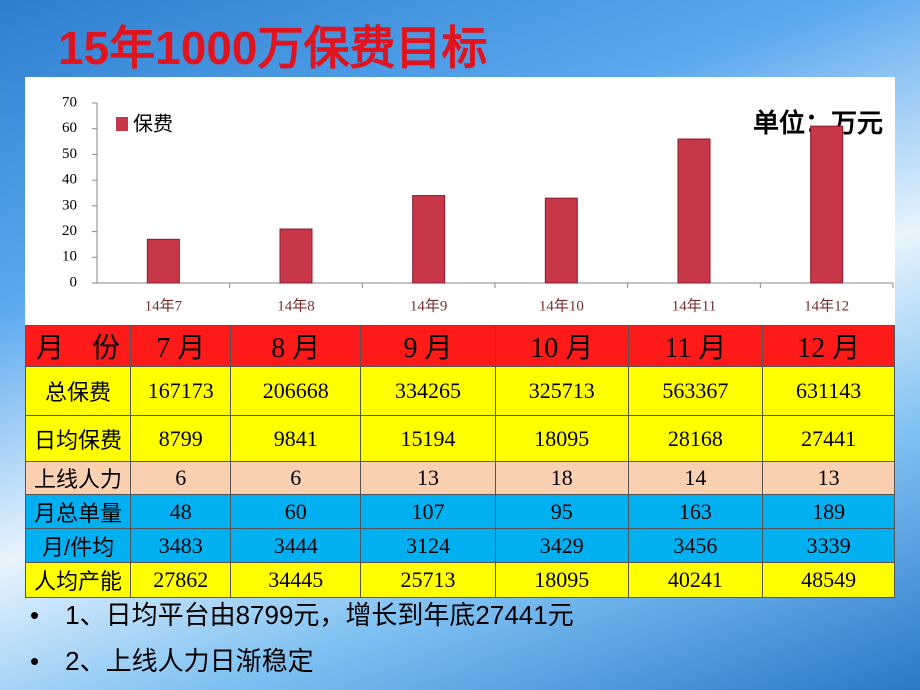  What do you see at coordinates (561, 391) in the screenshot?
I see `table-cell: 325713` at bounding box center [561, 391].